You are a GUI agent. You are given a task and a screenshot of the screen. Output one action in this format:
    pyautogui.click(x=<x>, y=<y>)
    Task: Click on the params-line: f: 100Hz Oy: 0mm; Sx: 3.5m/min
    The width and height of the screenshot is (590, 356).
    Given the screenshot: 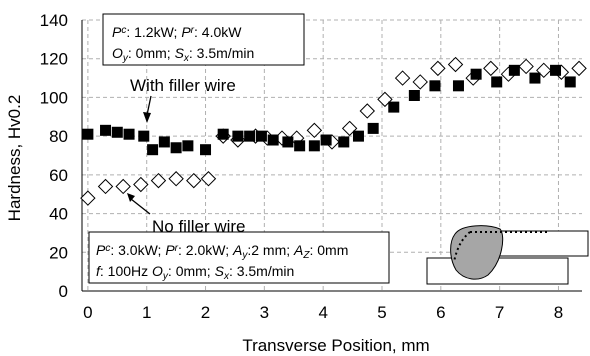 What is the action you would take?
    pyautogui.click(x=195, y=272)
    